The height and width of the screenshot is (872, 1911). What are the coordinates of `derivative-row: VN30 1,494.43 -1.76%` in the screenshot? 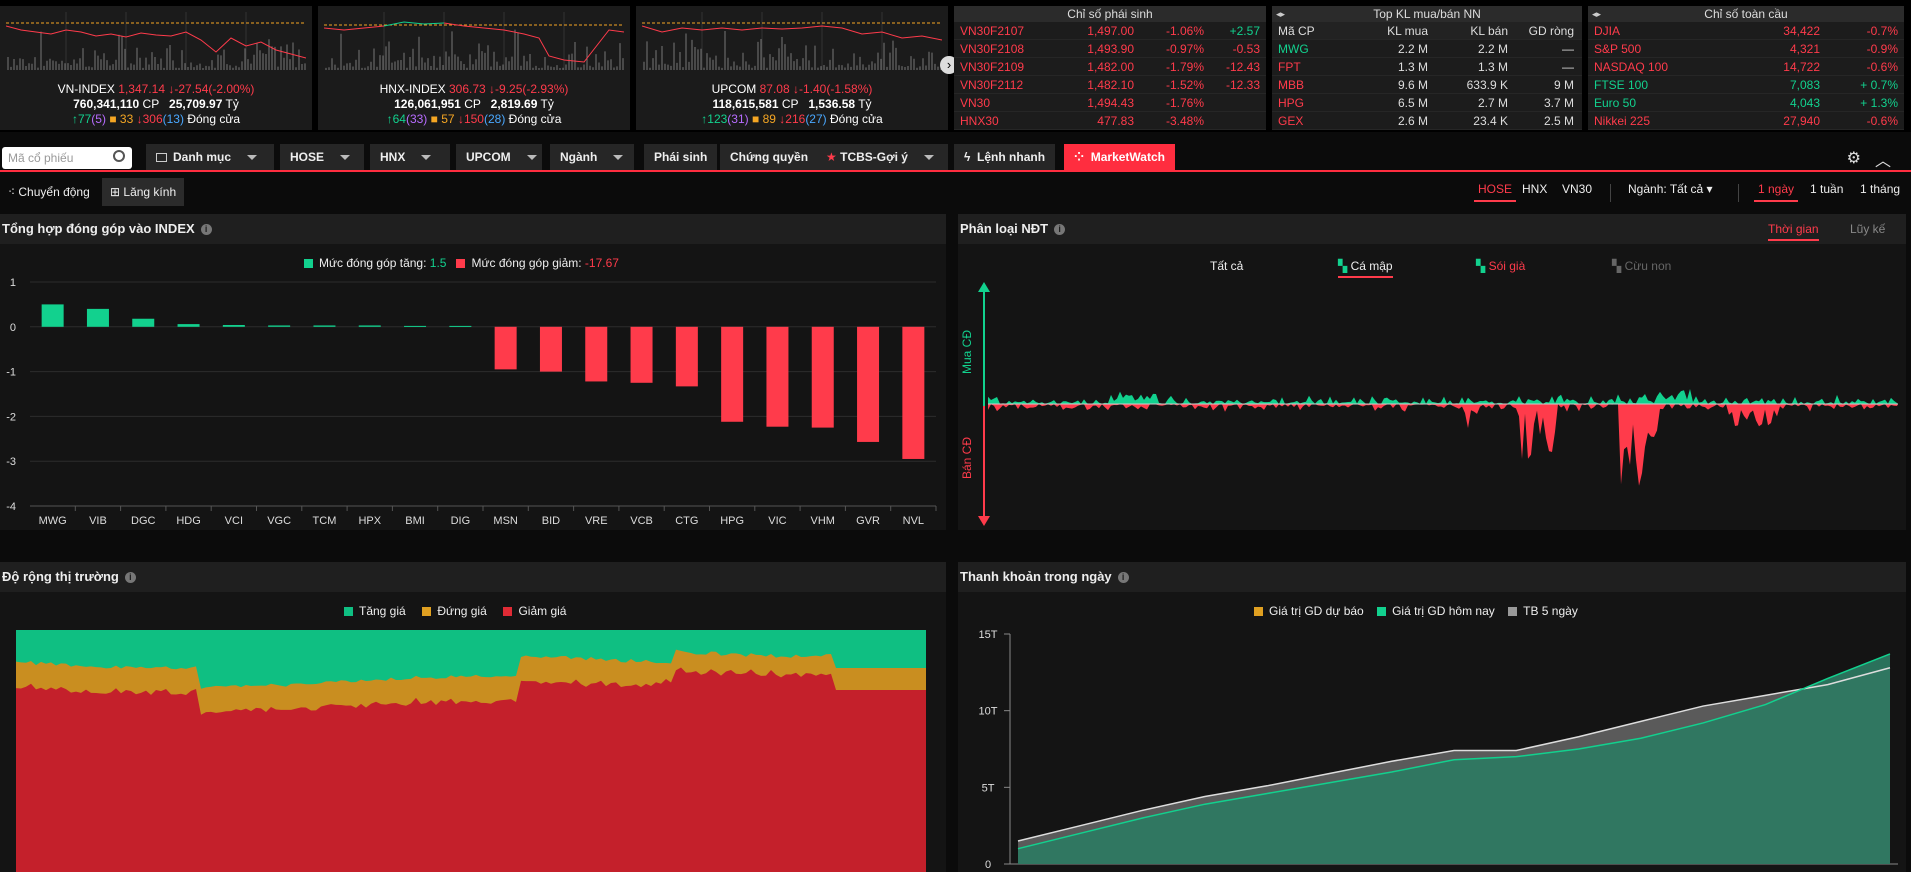 It's located at (1110, 103).